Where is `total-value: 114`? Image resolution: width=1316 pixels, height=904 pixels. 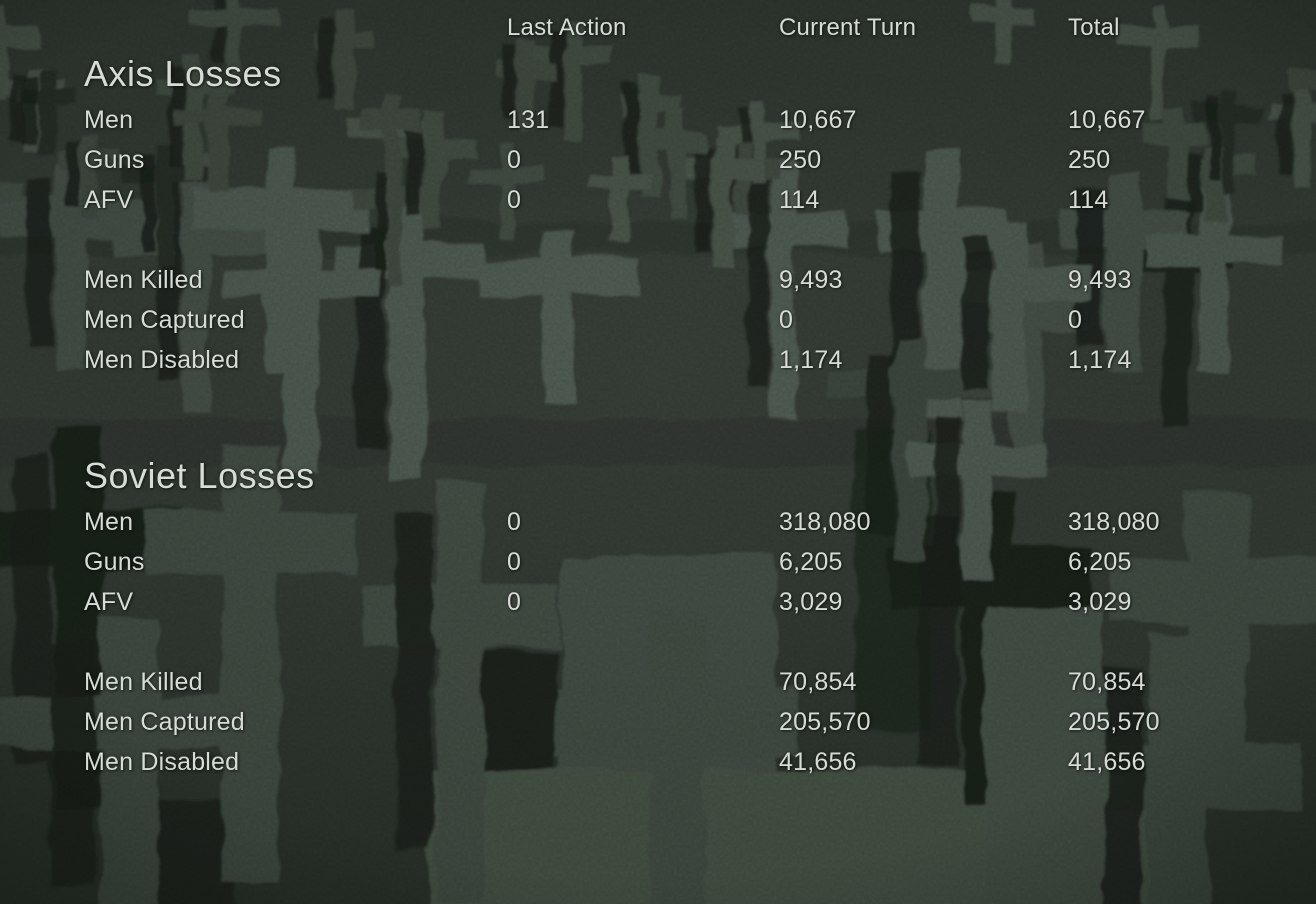 total-value: 114 is located at coordinates (1088, 200).